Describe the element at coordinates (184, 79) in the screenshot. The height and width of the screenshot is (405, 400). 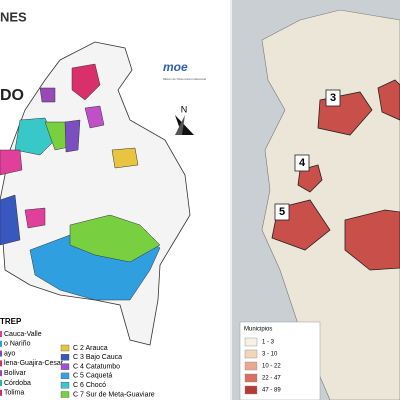
I see `logo-caption: Misión de Observación Electoral` at that location.